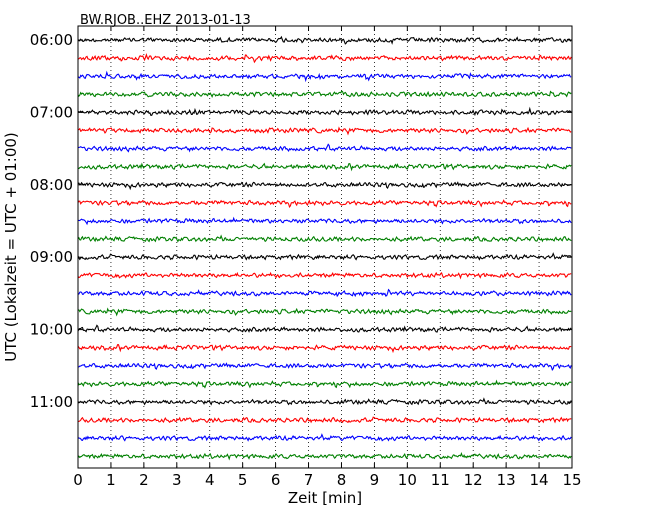 This screenshot has height=520, width=650. What do you see at coordinates (51, 112) in the screenshot?
I see `y-tick-label: 07:00` at bounding box center [51, 112].